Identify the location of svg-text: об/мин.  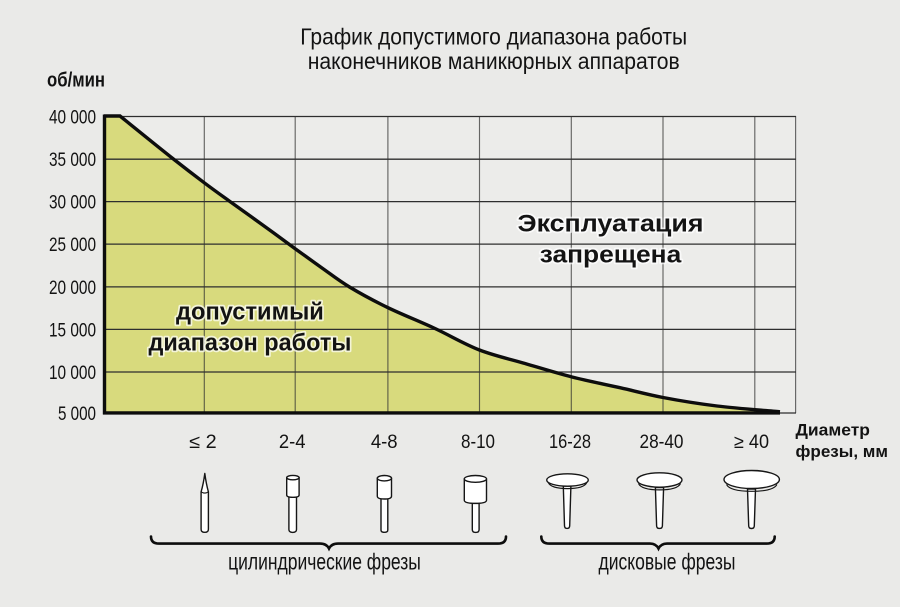
(76, 81).